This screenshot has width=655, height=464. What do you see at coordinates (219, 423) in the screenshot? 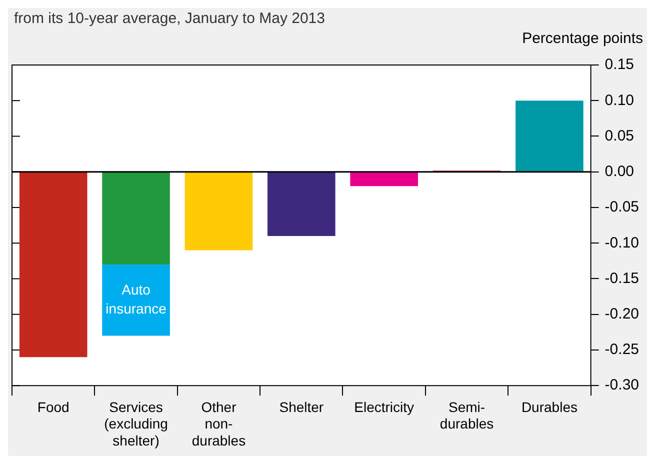
I see `x-tick-label: Other non-durables` at bounding box center [219, 423].